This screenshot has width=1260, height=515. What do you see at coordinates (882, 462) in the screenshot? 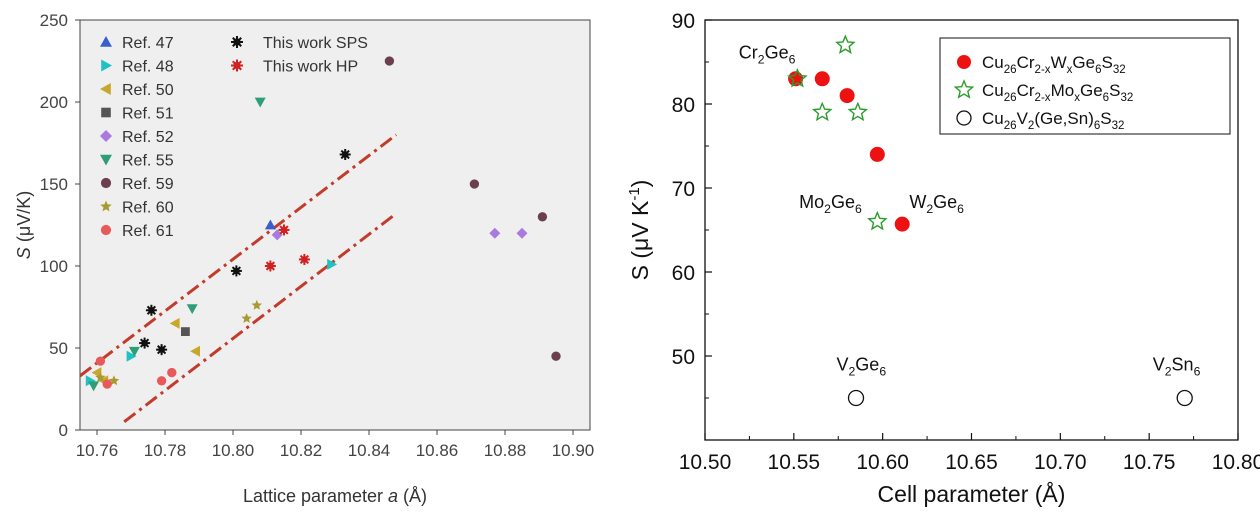
I see `x-tick-label: 10.60` at bounding box center [882, 462].